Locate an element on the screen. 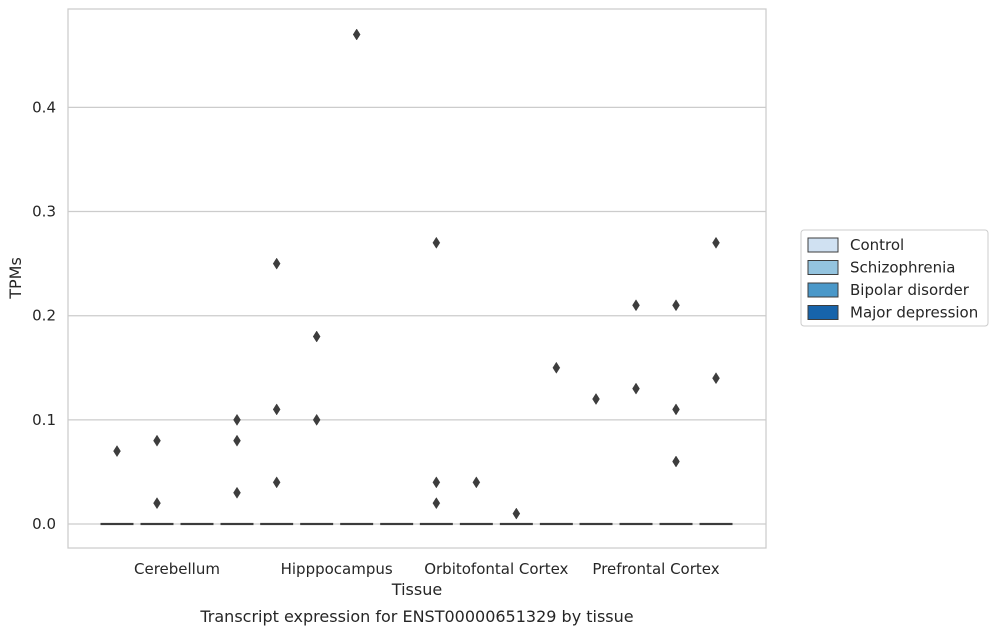 Image resolution: width=997 pixels, height=634 pixels. y-tick-label: 0.3 is located at coordinates (44, 212).